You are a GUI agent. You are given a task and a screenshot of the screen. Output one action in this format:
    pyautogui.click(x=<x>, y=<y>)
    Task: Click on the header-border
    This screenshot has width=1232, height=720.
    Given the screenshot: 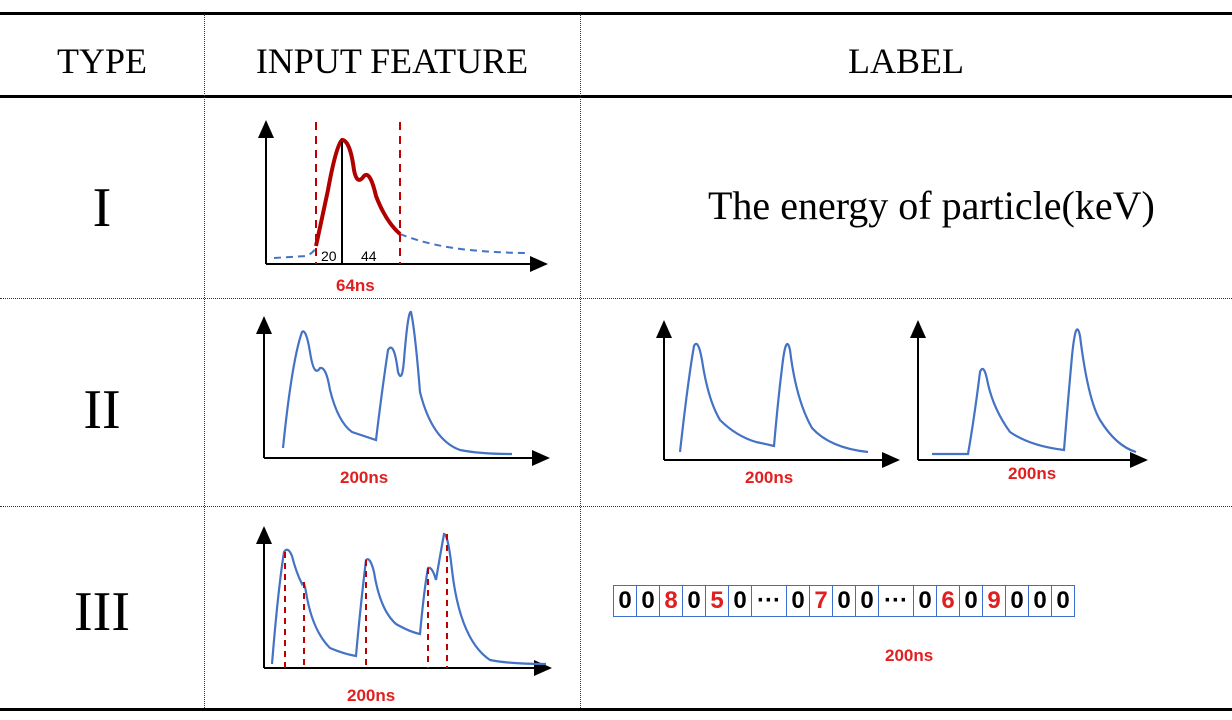 What is the action you would take?
    pyautogui.click(x=616, y=96)
    